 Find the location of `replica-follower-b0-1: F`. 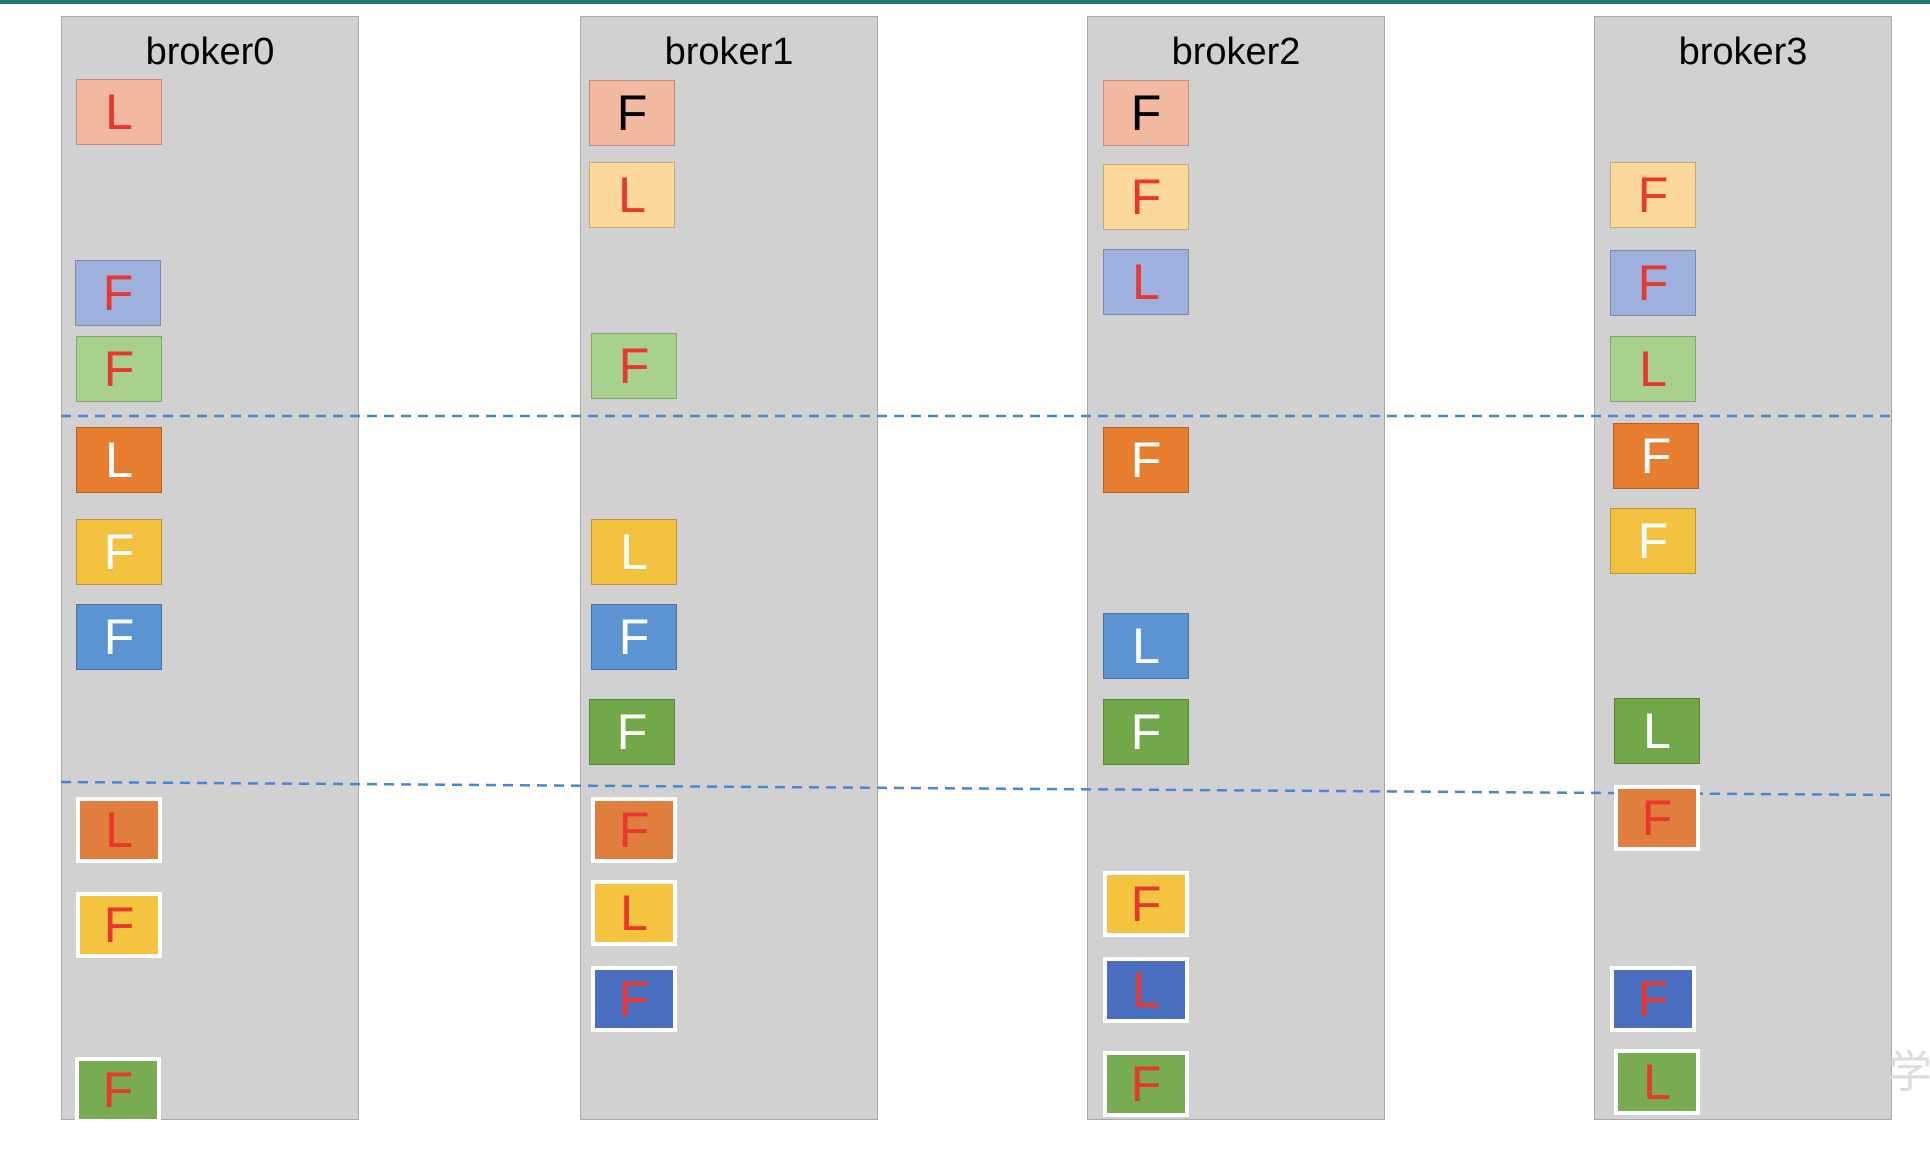

replica-follower-b0-1: F is located at coordinates (118, 293).